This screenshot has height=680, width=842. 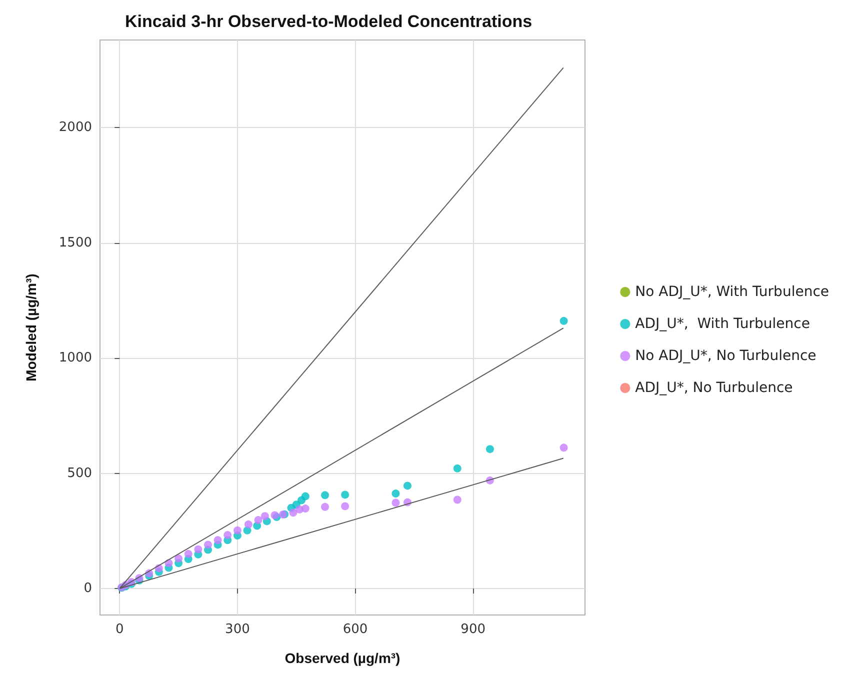 I want to click on y-tick-label: 1000, so click(x=75, y=358).